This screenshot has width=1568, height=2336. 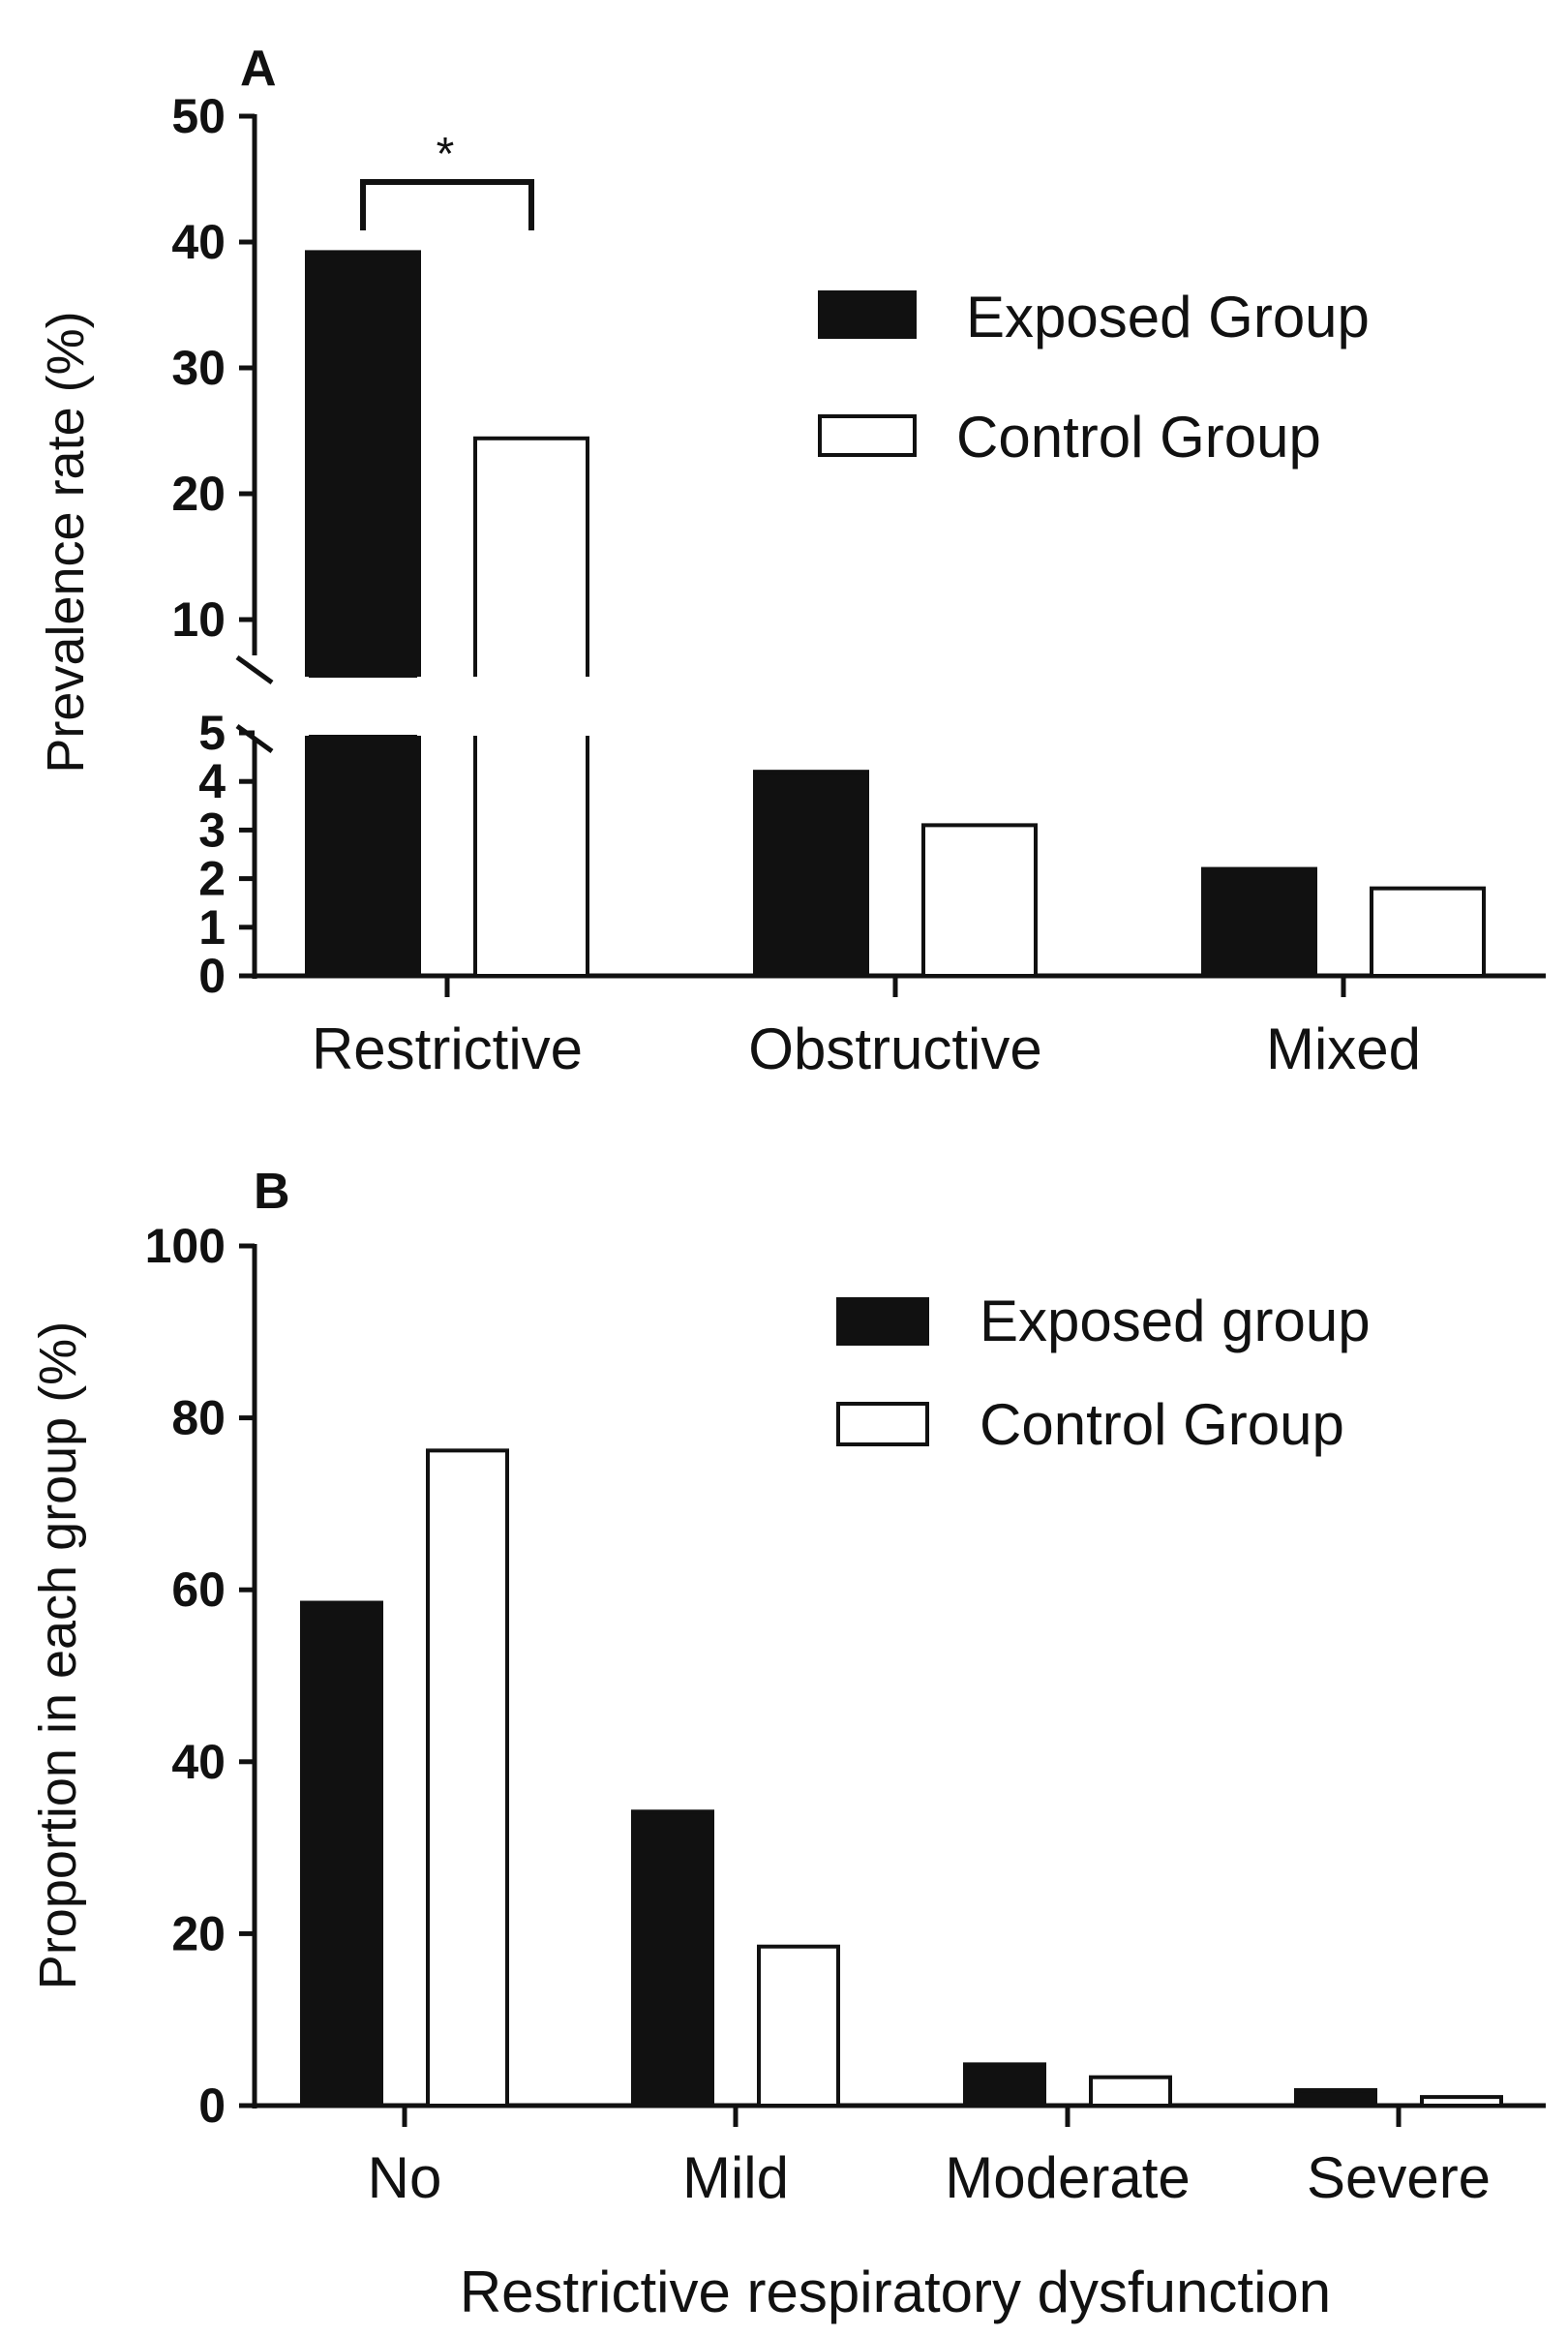 I want to click on bar-exposed-group-moderate, so click(x=1004, y=2085).